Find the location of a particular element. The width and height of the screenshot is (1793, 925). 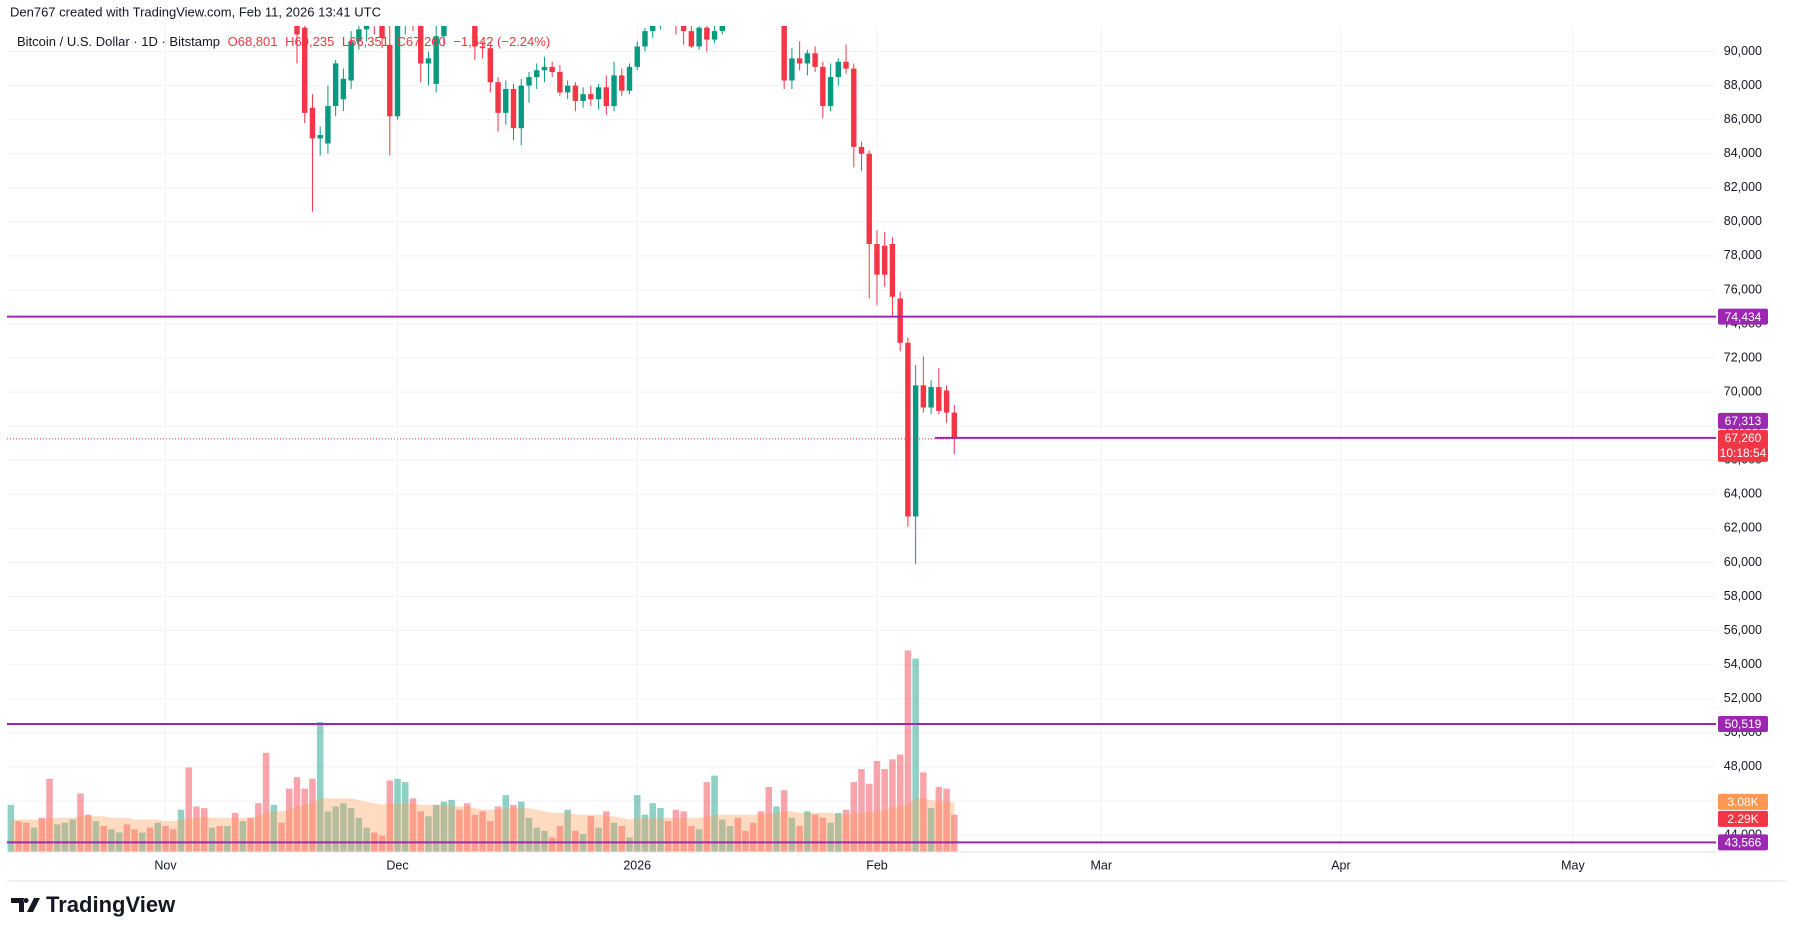

footer-brand: TradingView is located at coordinates (111, 904).